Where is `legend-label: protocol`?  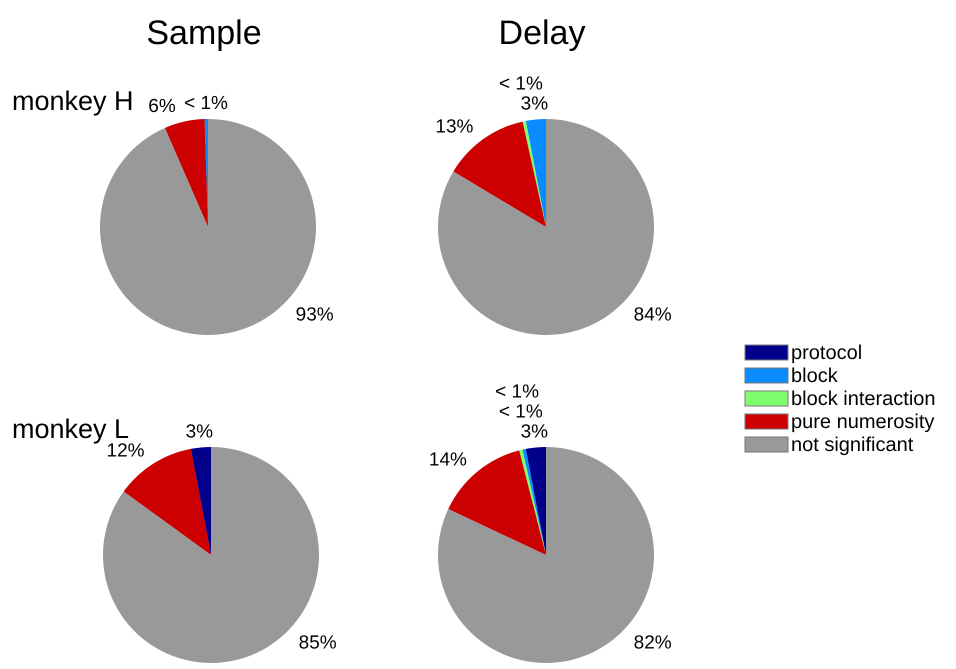 legend-label: protocol is located at coordinates (826, 353).